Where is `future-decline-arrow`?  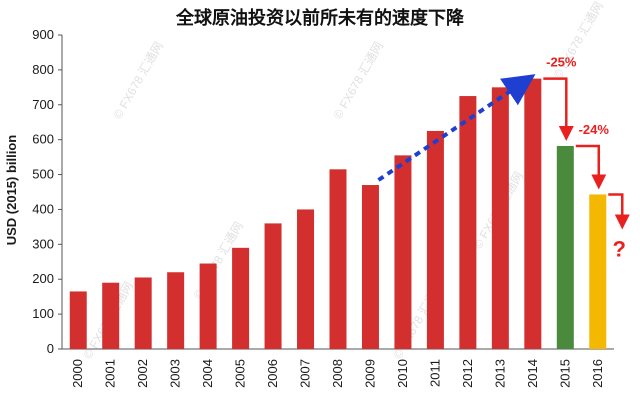
future-decline-arrow is located at coordinates (619, 211).